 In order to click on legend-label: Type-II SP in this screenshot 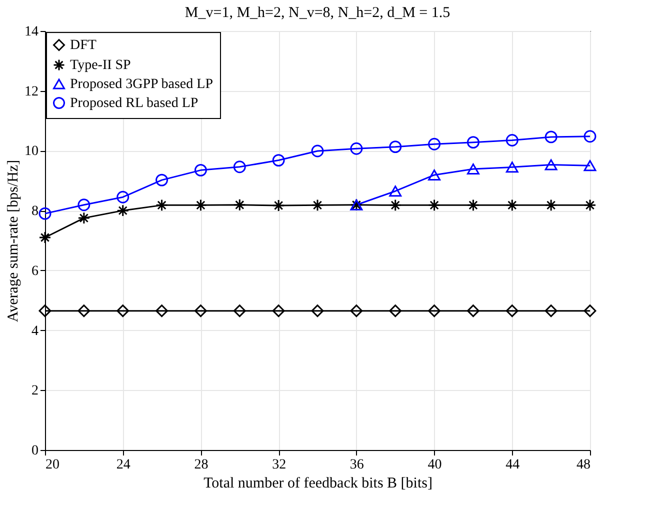, I will do `click(101, 65)`.